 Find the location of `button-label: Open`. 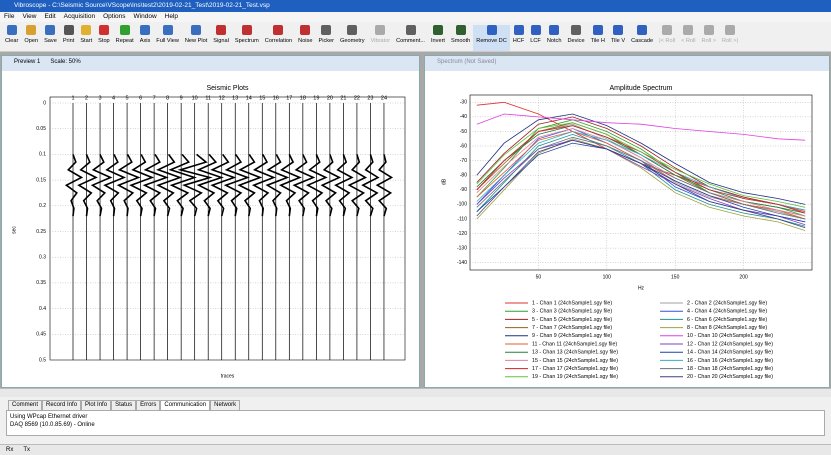

button-label: Open is located at coordinates (31, 41).